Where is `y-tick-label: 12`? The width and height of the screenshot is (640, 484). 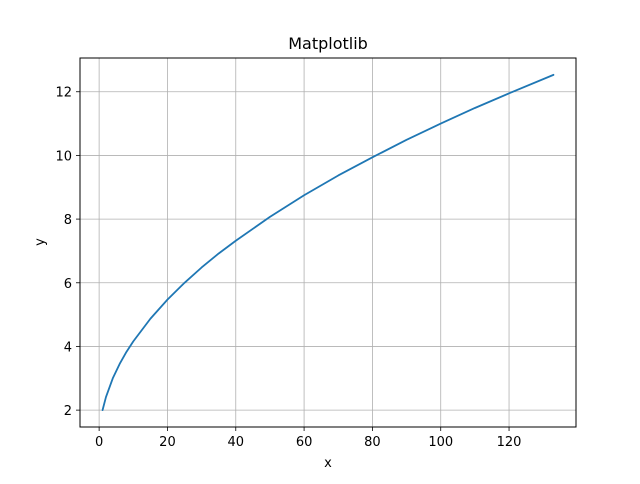
y-tick-label: 12 is located at coordinates (63, 93).